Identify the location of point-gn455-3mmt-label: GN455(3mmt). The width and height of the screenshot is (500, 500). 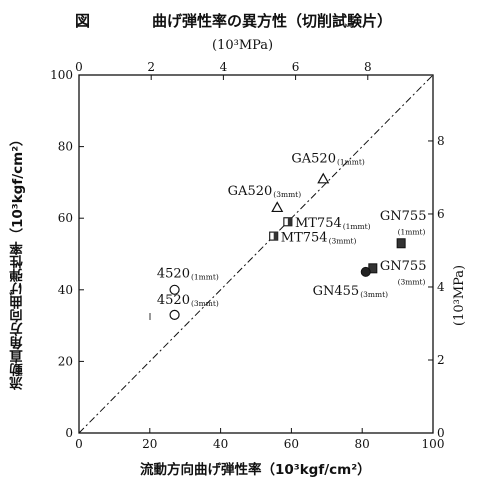
(351, 291).